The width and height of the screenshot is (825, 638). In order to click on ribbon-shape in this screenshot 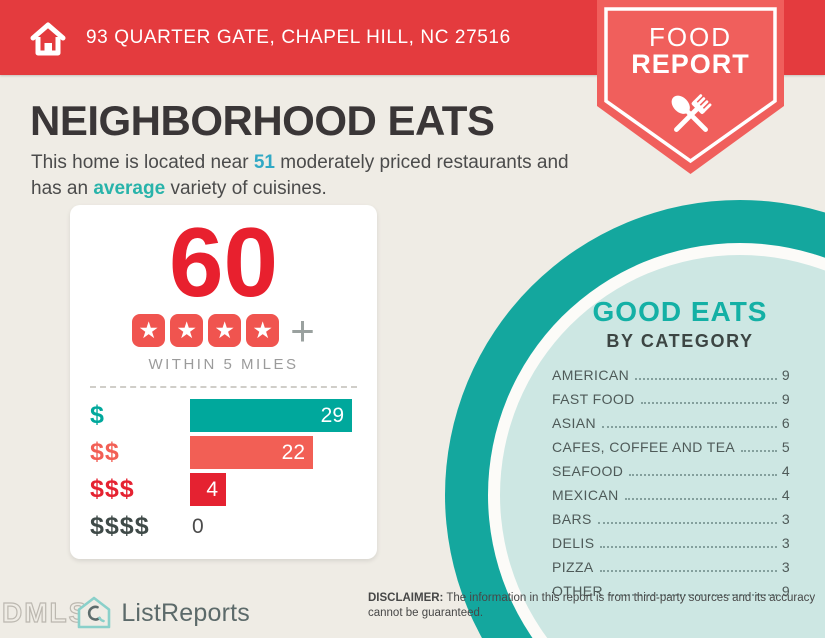, I will do `click(690, 87)`.